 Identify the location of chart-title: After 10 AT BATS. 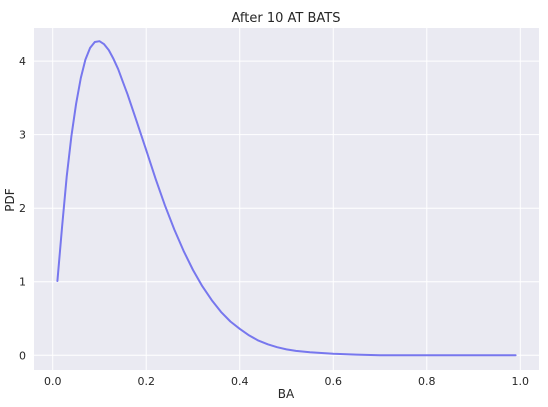
(286, 18).